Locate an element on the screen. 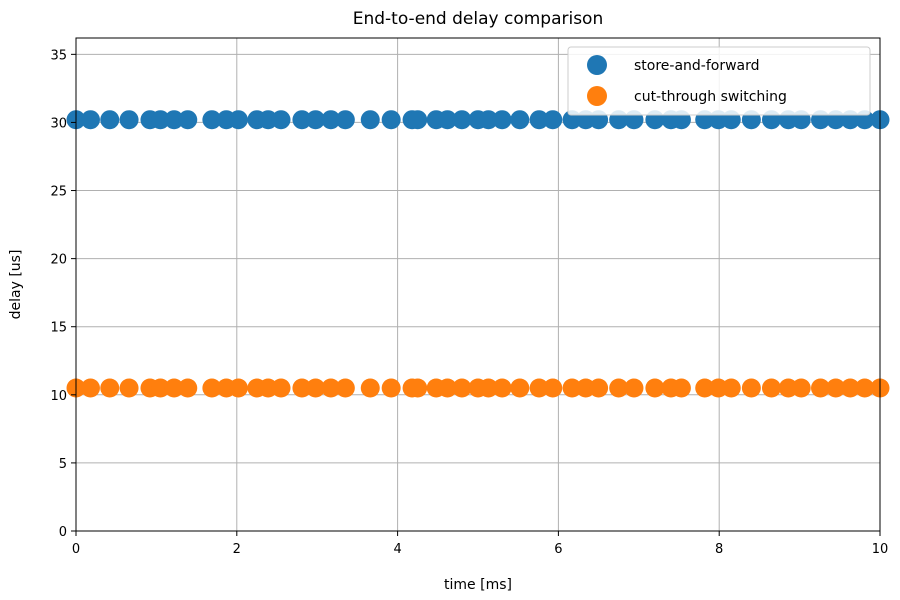 The image size is (900, 600). legend-marker-cut-through-switching is located at coordinates (597, 96).